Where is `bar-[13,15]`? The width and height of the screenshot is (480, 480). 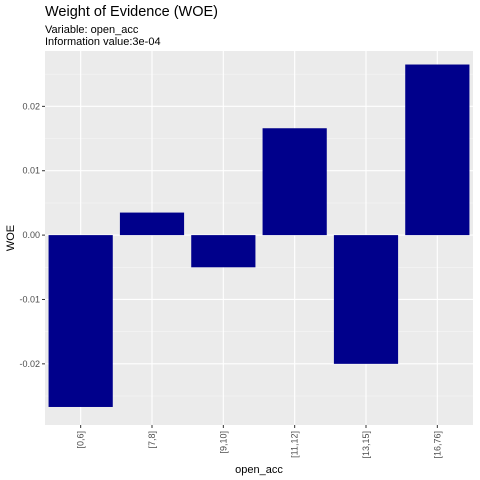
bar-[13,15] is located at coordinates (366, 299).